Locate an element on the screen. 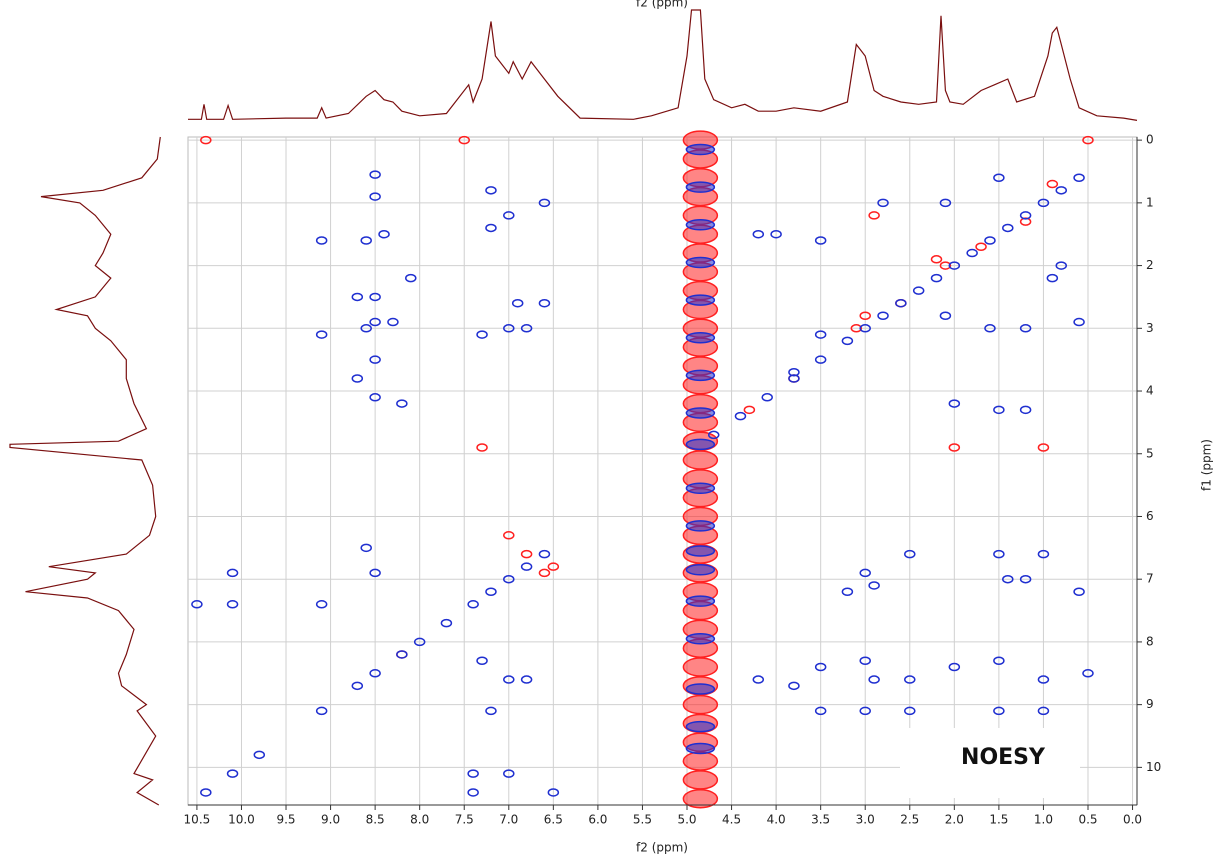 This screenshot has height=855, width=1219. y-tick-label: 3 is located at coordinates (1150, 328).